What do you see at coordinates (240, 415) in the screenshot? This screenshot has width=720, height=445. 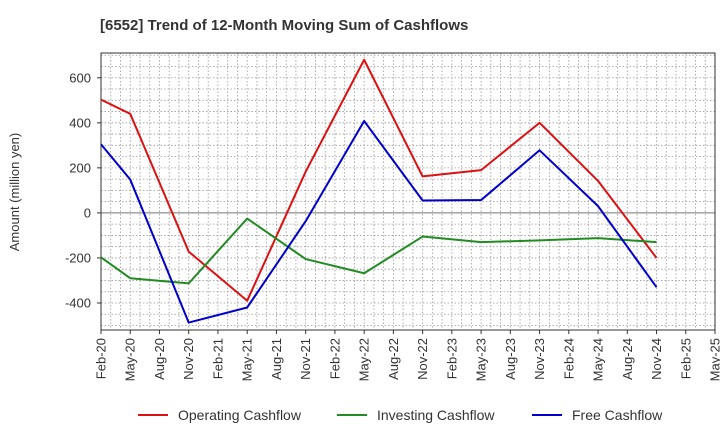 I see `legend-label: Operating Cashflow` at bounding box center [240, 415].